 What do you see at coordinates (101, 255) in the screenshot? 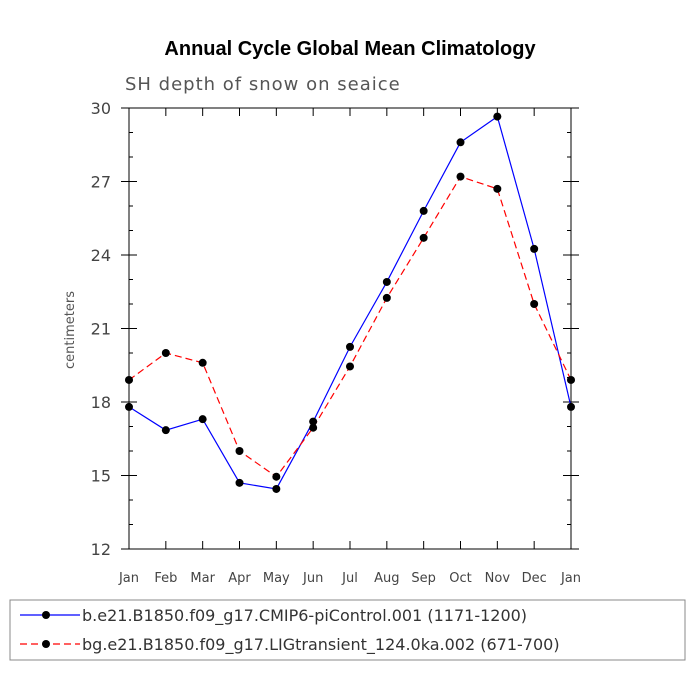
I see `y-tick-label: 24` at bounding box center [101, 255].